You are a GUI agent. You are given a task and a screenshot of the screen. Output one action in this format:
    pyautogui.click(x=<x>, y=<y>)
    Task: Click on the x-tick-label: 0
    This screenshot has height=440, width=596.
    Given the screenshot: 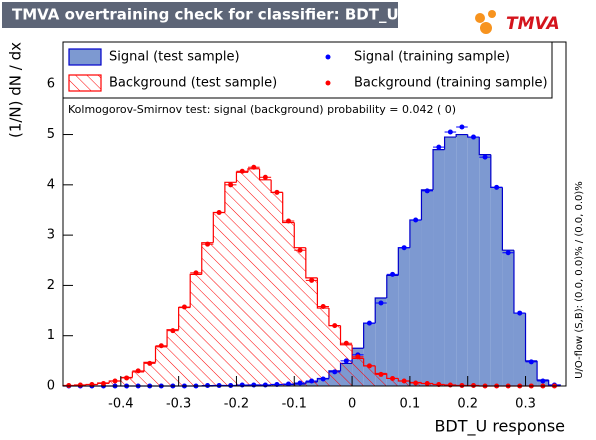 What is the action you would take?
    pyautogui.click(x=352, y=404)
    